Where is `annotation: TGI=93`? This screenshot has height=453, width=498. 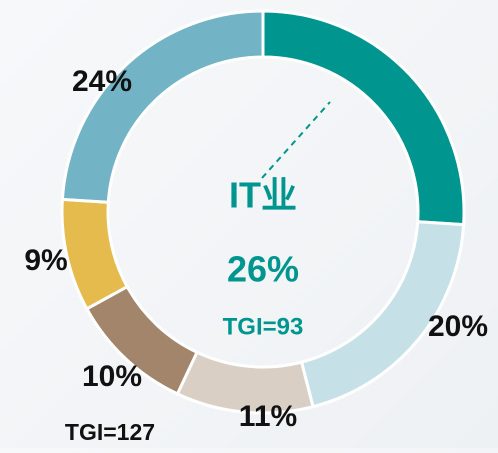 annotation: TGI=93 is located at coordinates (263, 326).